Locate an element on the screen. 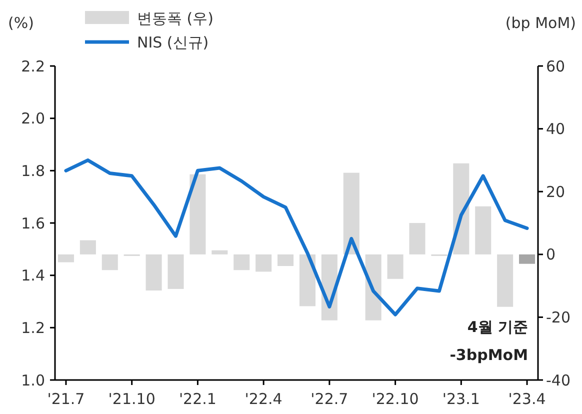 This screenshot has height=414, width=582. y-tick-label: 1.0 is located at coordinates (33, 380).